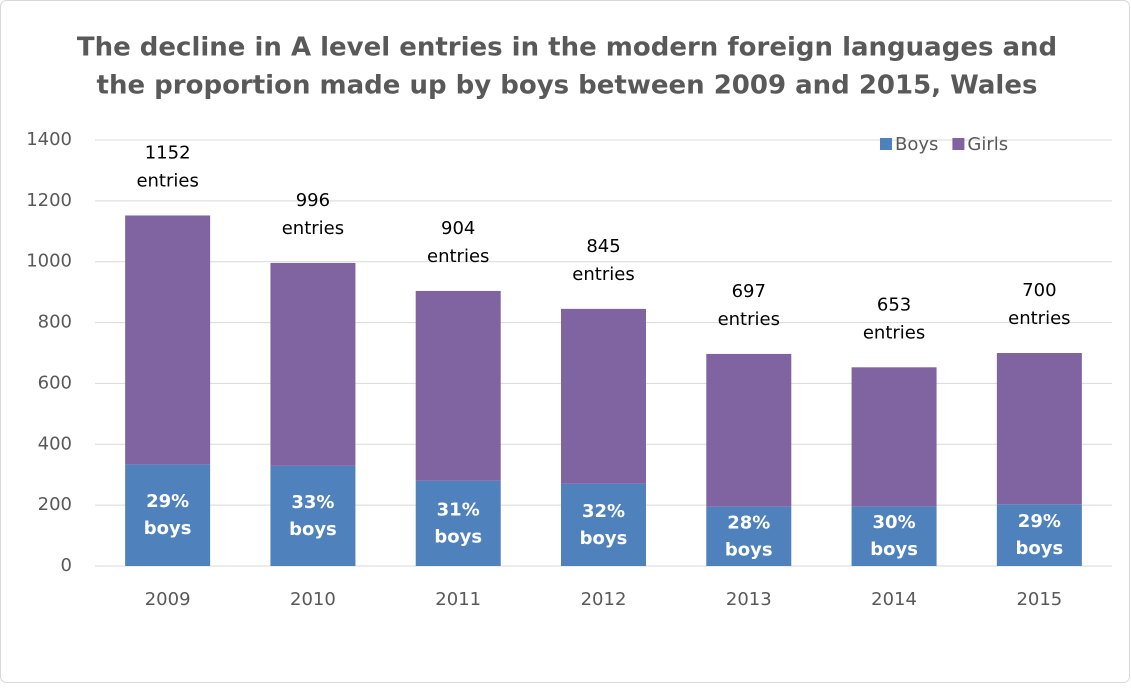  What do you see at coordinates (312, 502) in the screenshot?
I see `boys-label: 33%` at bounding box center [312, 502].